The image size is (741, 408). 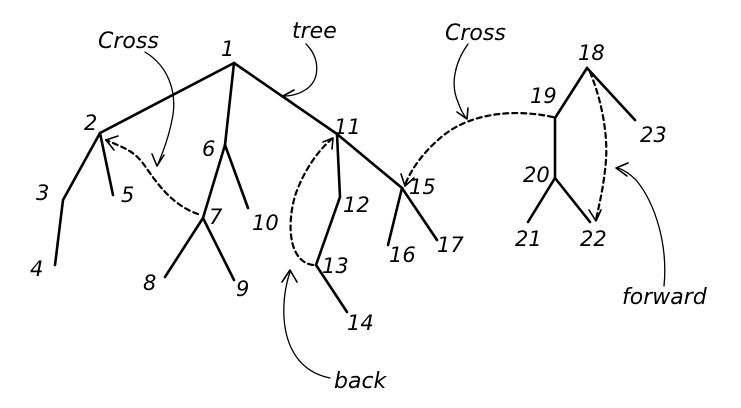 I want to click on node-label-2: 2, so click(x=90, y=123).